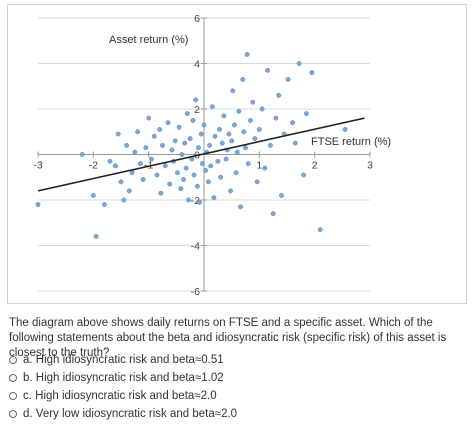 The height and width of the screenshot is (425, 474). What do you see at coordinates (123, 396) in the screenshot?
I see `option-c: c. High idiosyncratic risk and beta≈2.0` at bounding box center [123, 396].